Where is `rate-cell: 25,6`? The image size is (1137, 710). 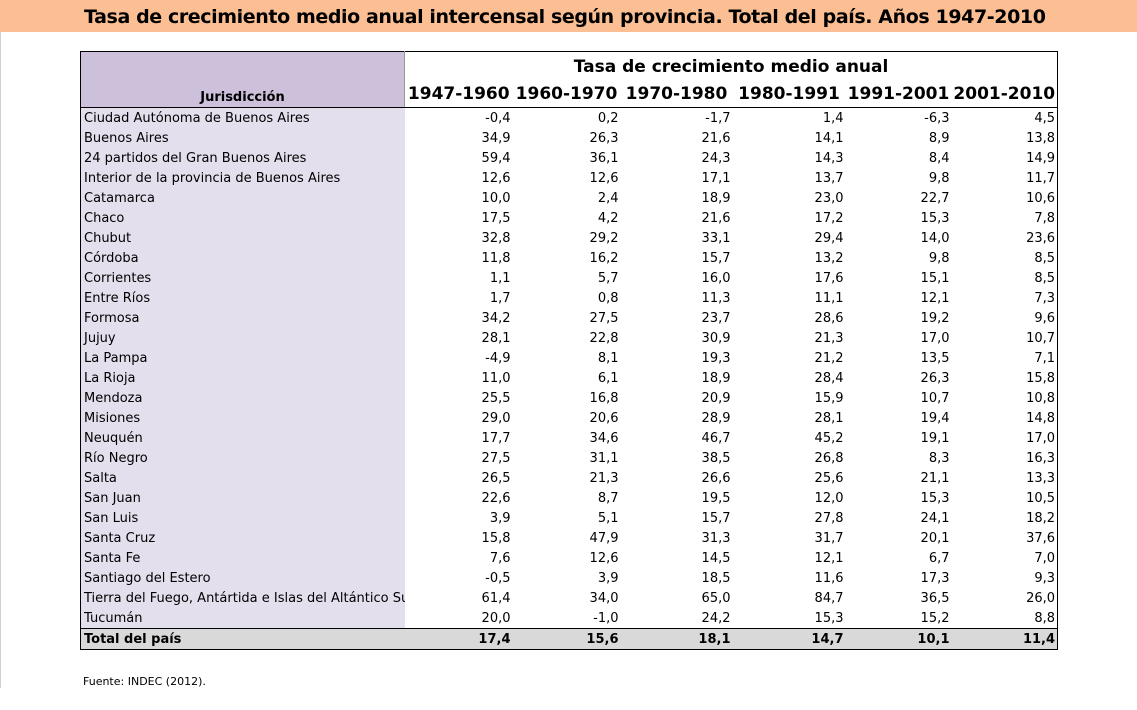
rate-cell: 25,6 is located at coordinates (829, 478).